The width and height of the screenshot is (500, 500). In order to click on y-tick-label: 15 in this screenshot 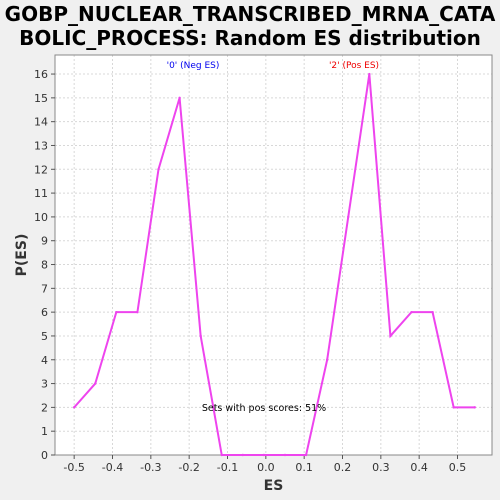, I will do `click(41, 98)`.